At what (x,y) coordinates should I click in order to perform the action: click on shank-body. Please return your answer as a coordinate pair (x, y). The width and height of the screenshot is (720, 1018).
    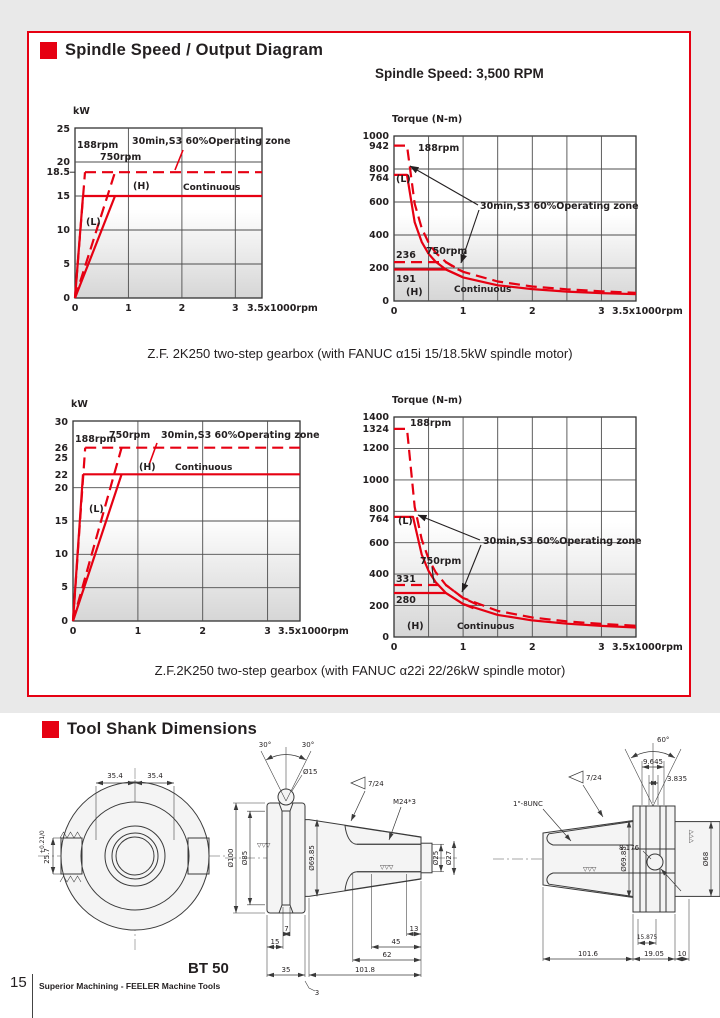
    Looking at the image, I should click on (349, 851).